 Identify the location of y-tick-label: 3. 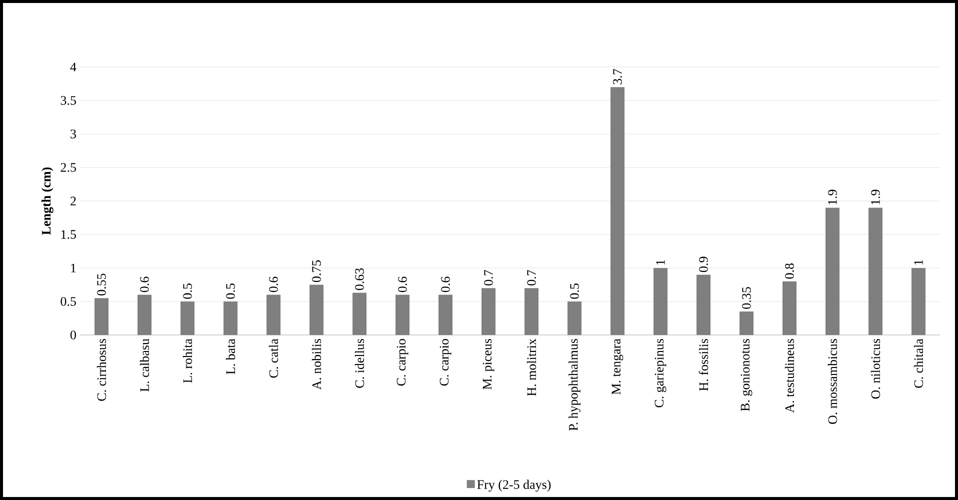
(73, 134).